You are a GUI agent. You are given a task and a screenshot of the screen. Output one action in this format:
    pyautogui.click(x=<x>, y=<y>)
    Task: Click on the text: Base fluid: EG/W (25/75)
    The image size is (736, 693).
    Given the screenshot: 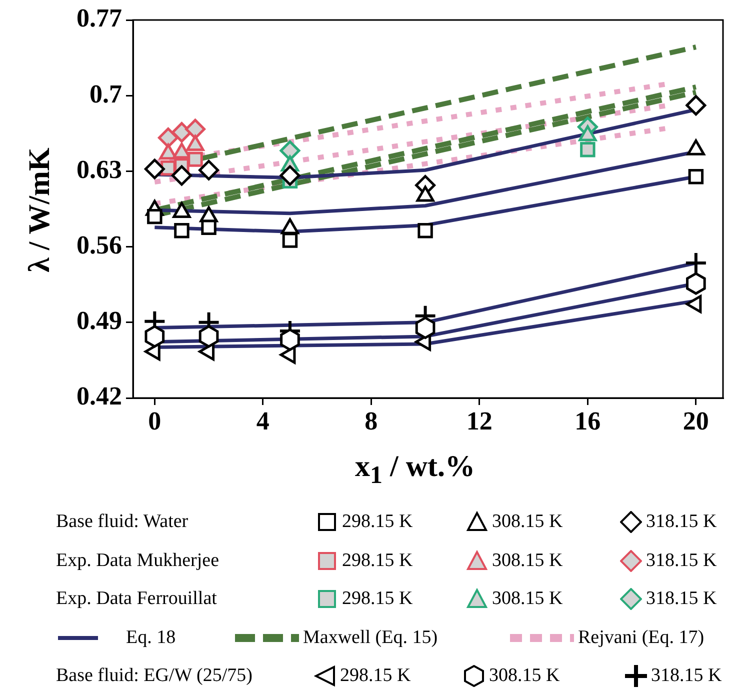 What is the action you would take?
    pyautogui.click(x=154, y=676)
    